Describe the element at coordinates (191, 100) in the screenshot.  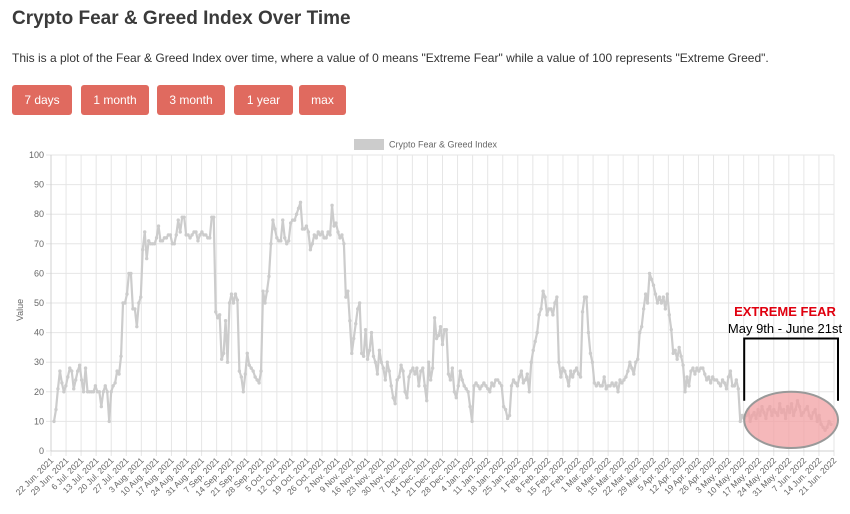
I see `range-3-month-button: 3 month` at that location.